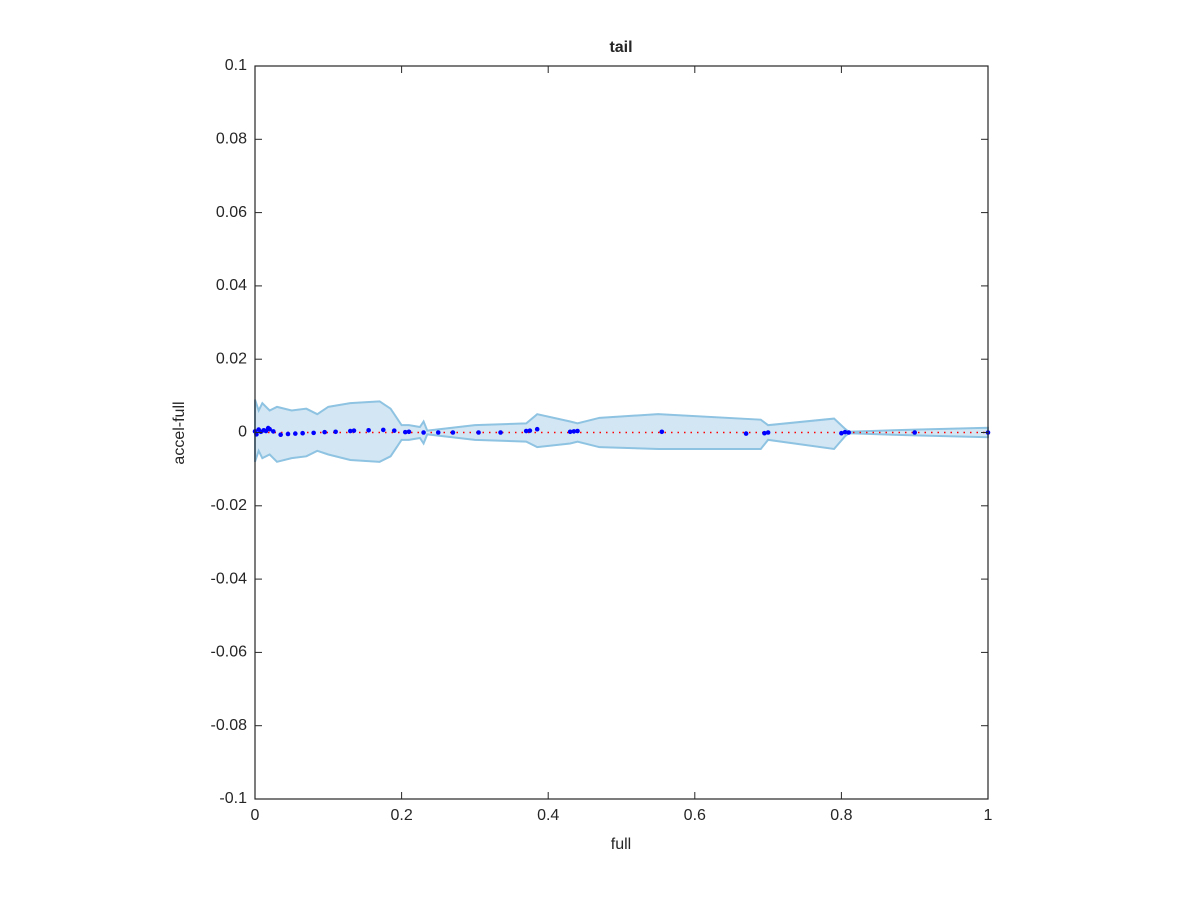 This screenshot has width=1200, height=900. Describe the element at coordinates (229, 652) in the screenshot. I see `y-tick-label: -0.06` at that location.